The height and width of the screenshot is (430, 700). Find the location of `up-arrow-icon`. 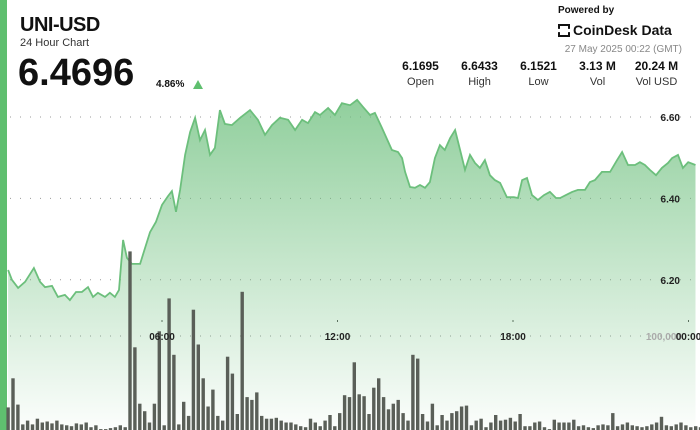

up-arrow-icon is located at coordinates (198, 84).